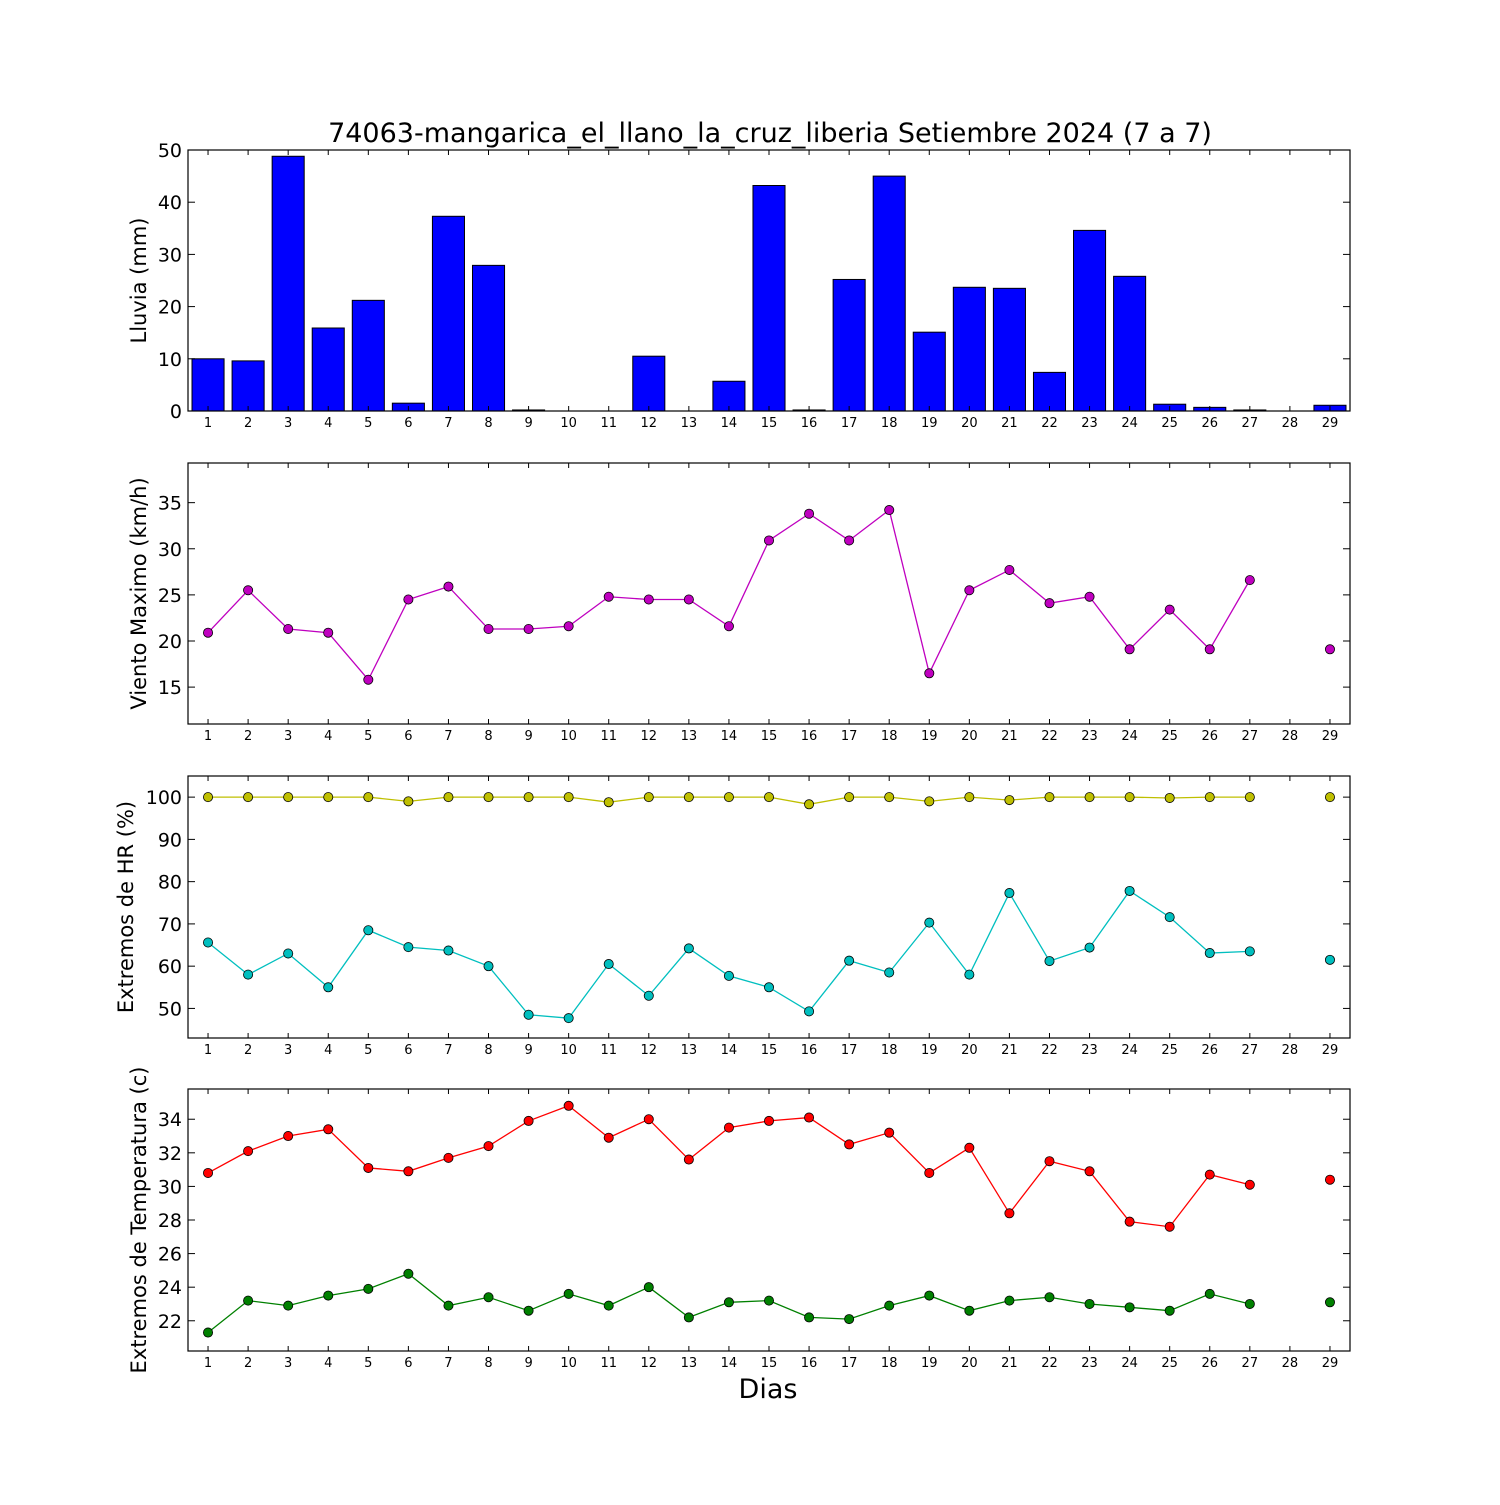 This screenshot has height=1505, width=1500. Describe the element at coordinates (248, 736) in the screenshot. I see `x-tick-label: 2` at that location.